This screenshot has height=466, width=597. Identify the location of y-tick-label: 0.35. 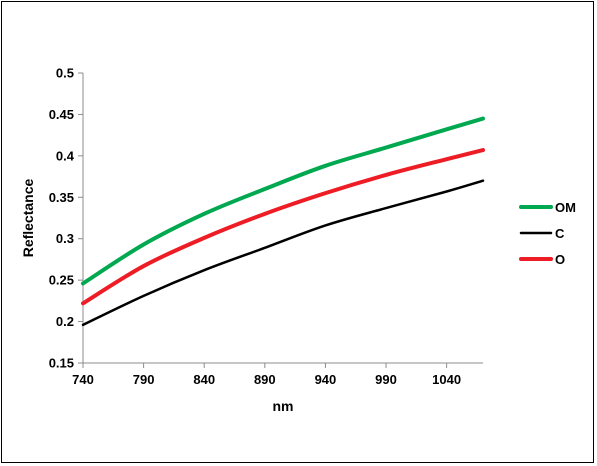
(61, 197).